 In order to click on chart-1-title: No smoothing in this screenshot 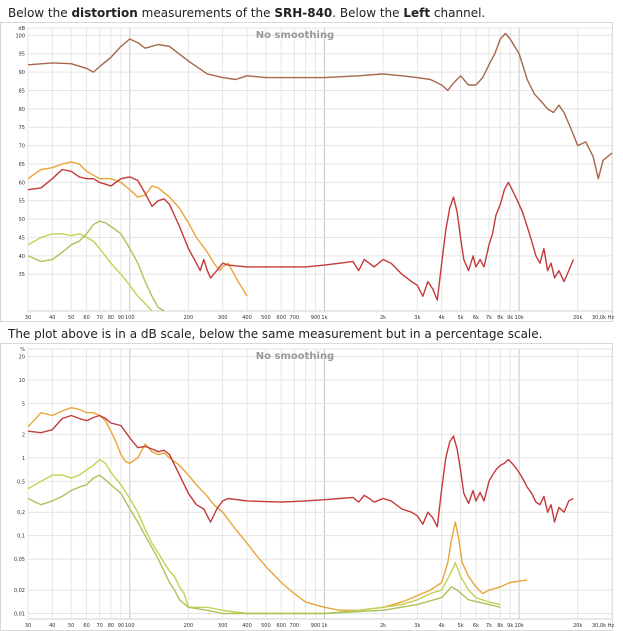, I will do `click(295, 35)`.